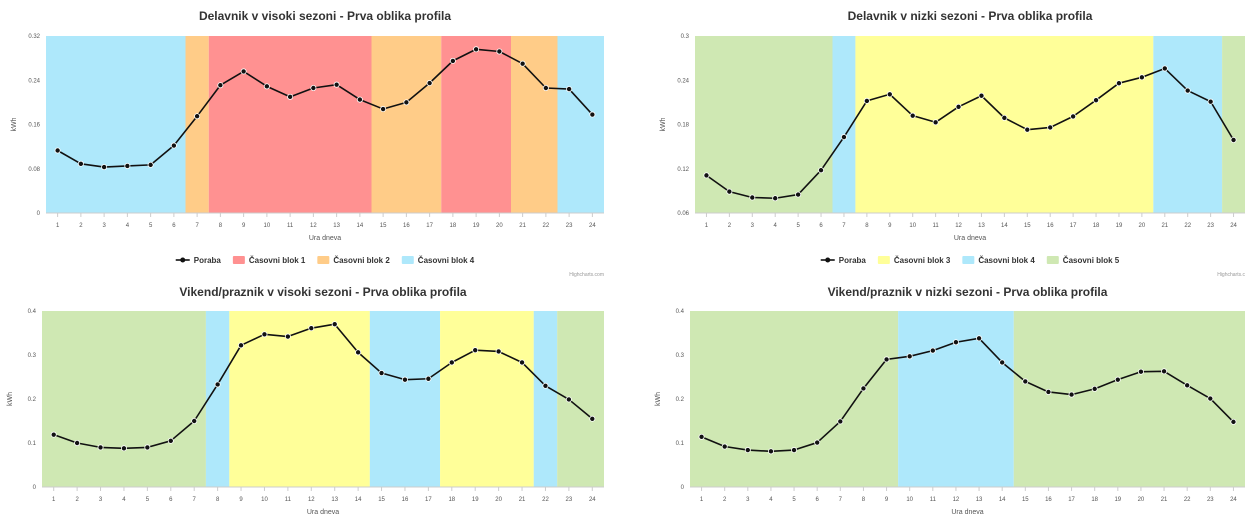 The height and width of the screenshot is (517, 1245). I want to click on credits-link: Highcharts.c, so click(1231, 275).